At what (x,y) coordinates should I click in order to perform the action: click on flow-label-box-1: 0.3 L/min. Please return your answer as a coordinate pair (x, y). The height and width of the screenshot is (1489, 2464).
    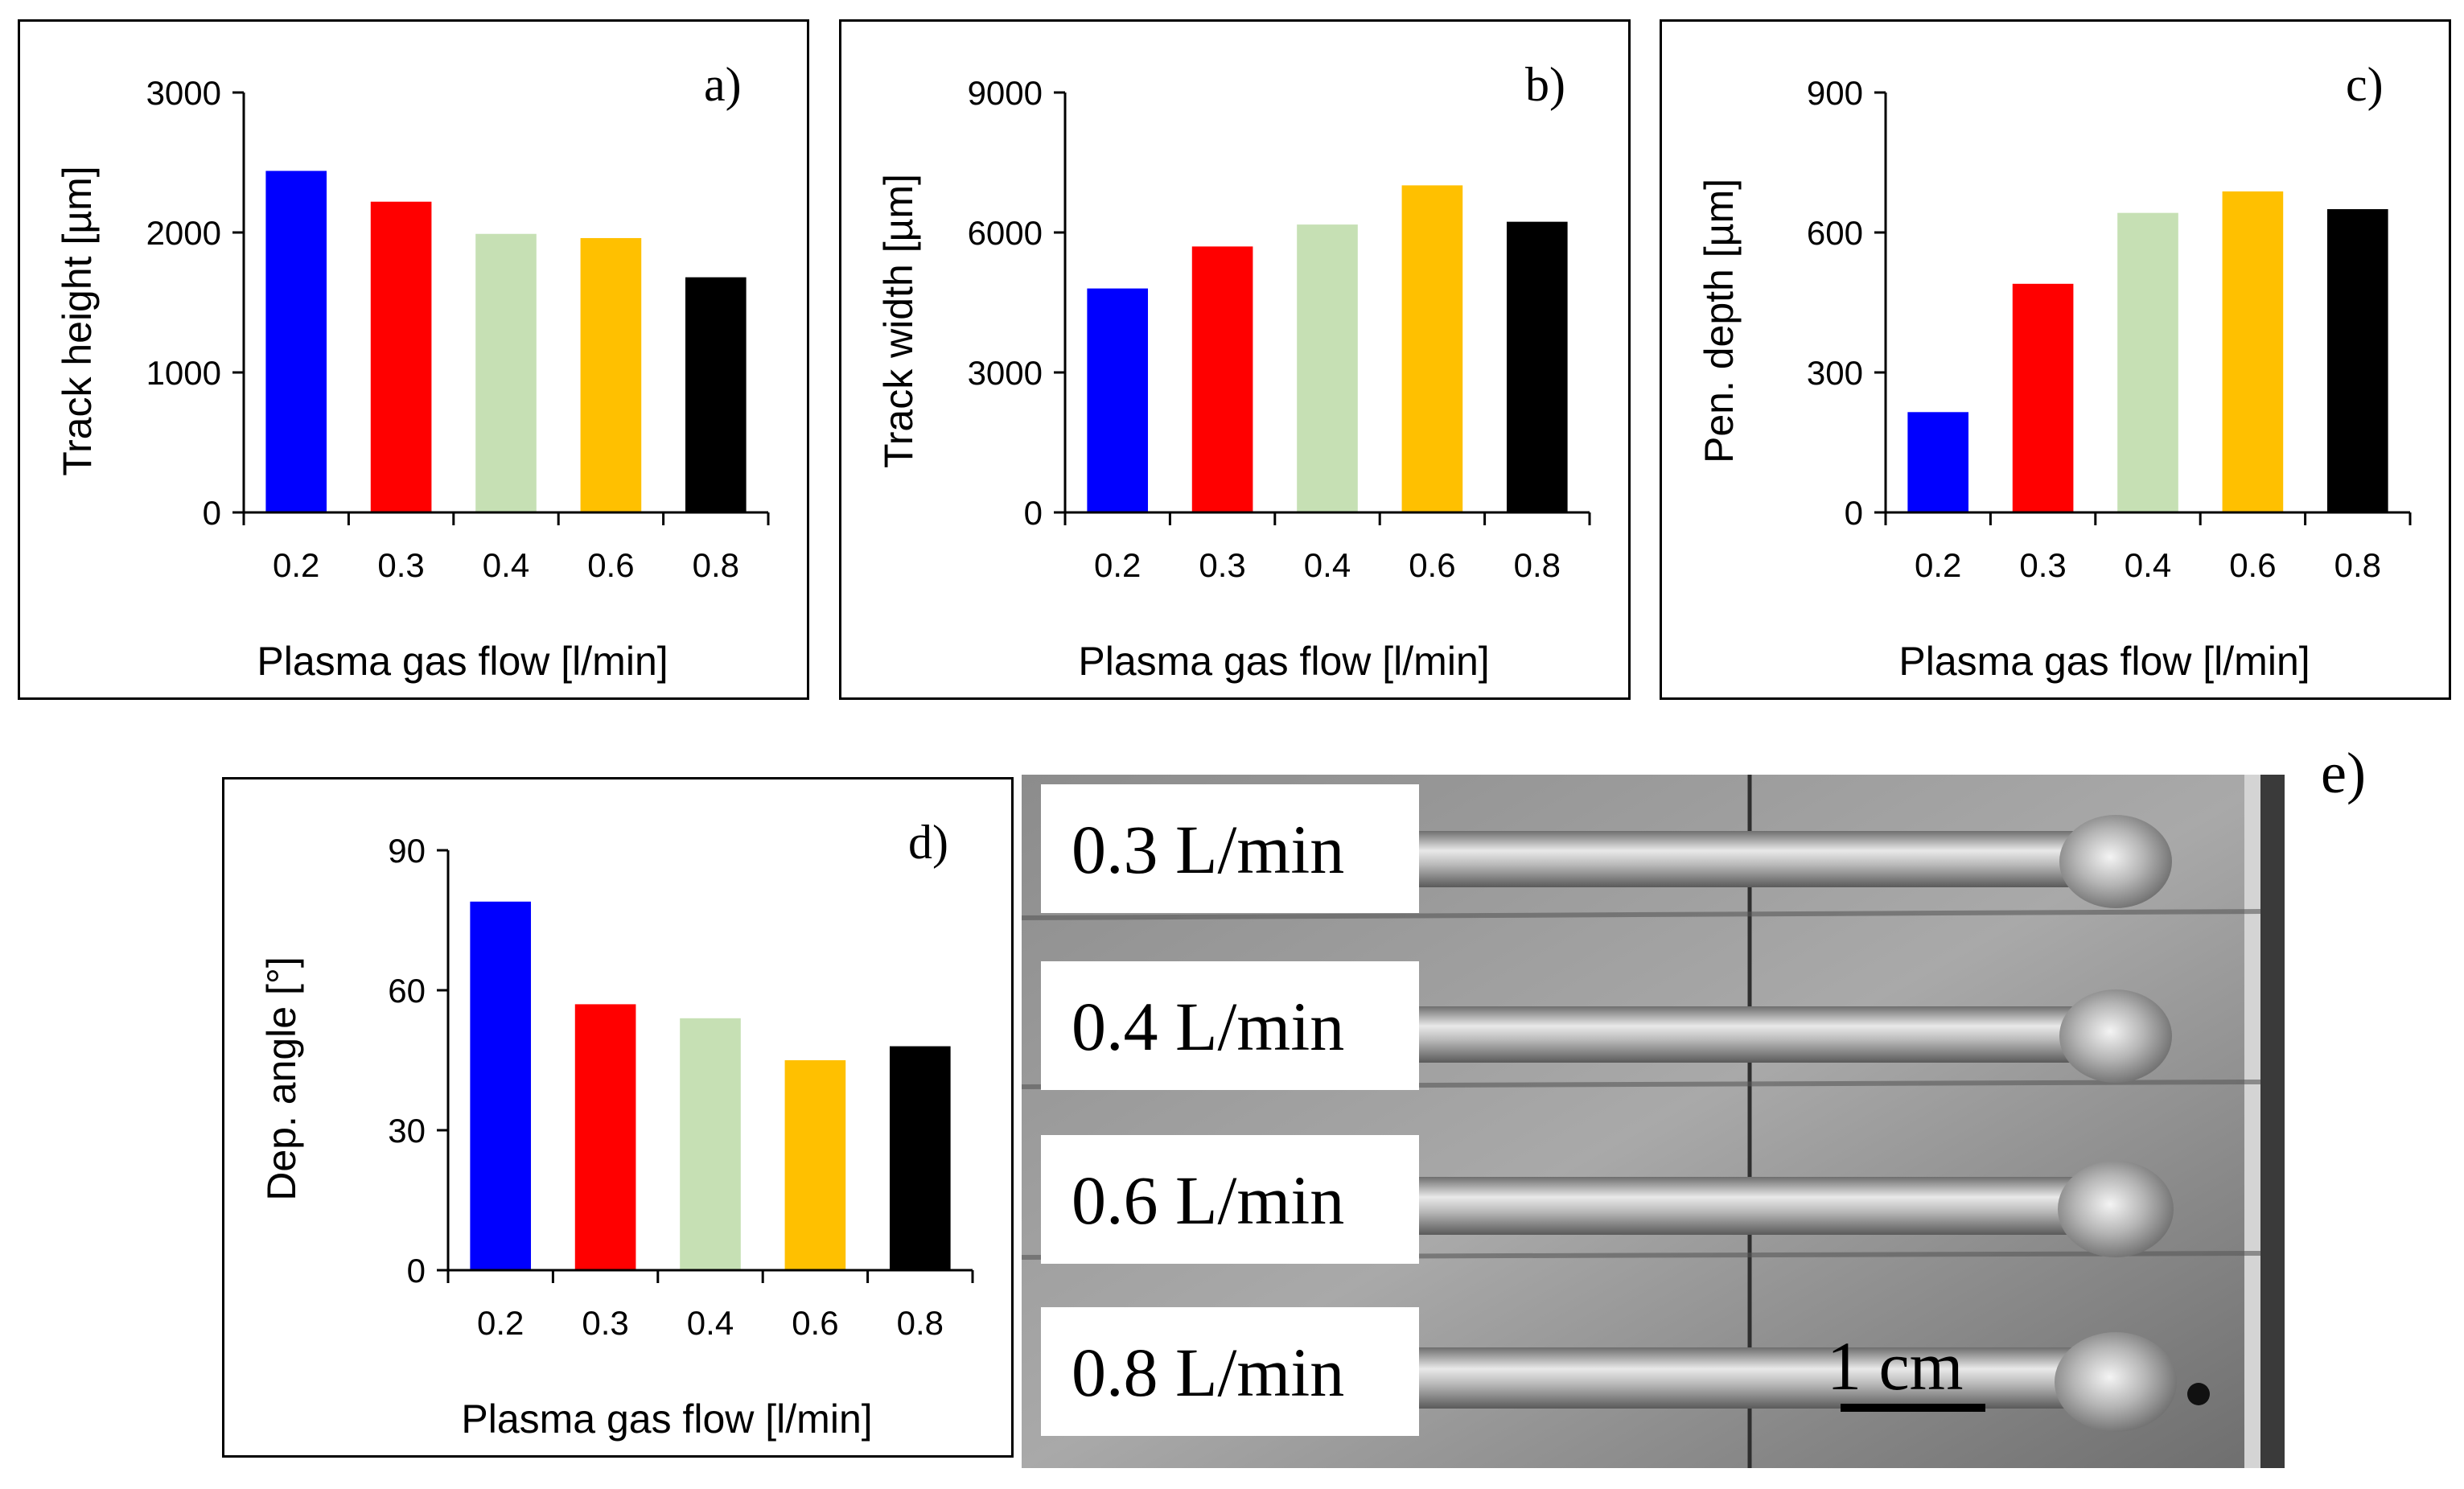
    Looking at the image, I should click on (1230, 848).